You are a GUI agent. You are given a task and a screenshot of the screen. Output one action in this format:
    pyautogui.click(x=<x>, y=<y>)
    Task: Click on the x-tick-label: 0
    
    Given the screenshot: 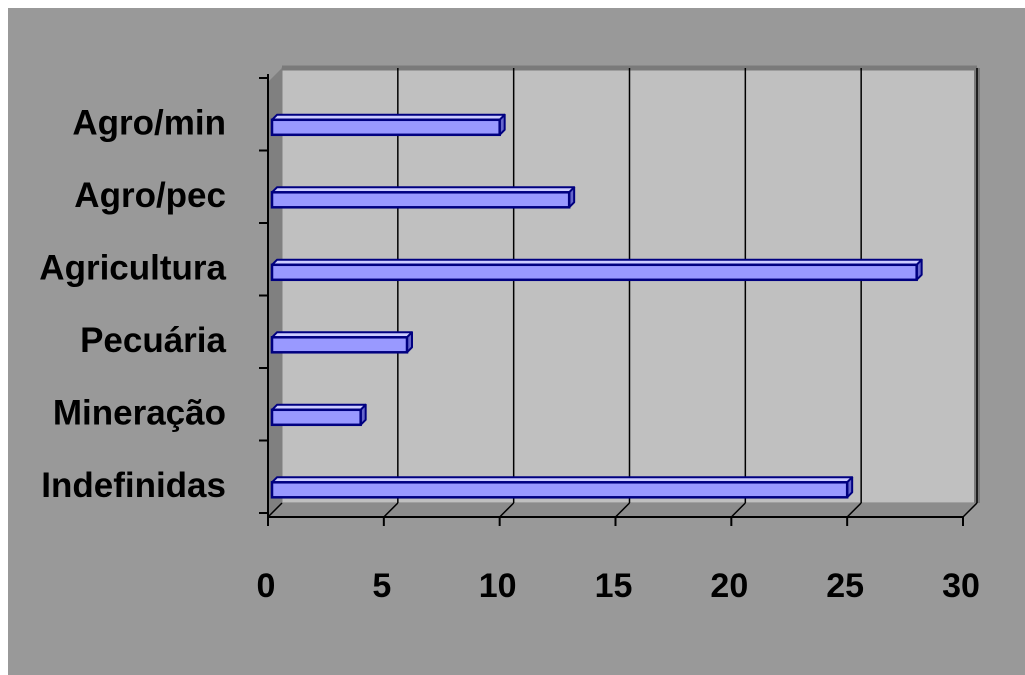 What is the action you would take?
    pyautogui.click(x=266, y=586)
    